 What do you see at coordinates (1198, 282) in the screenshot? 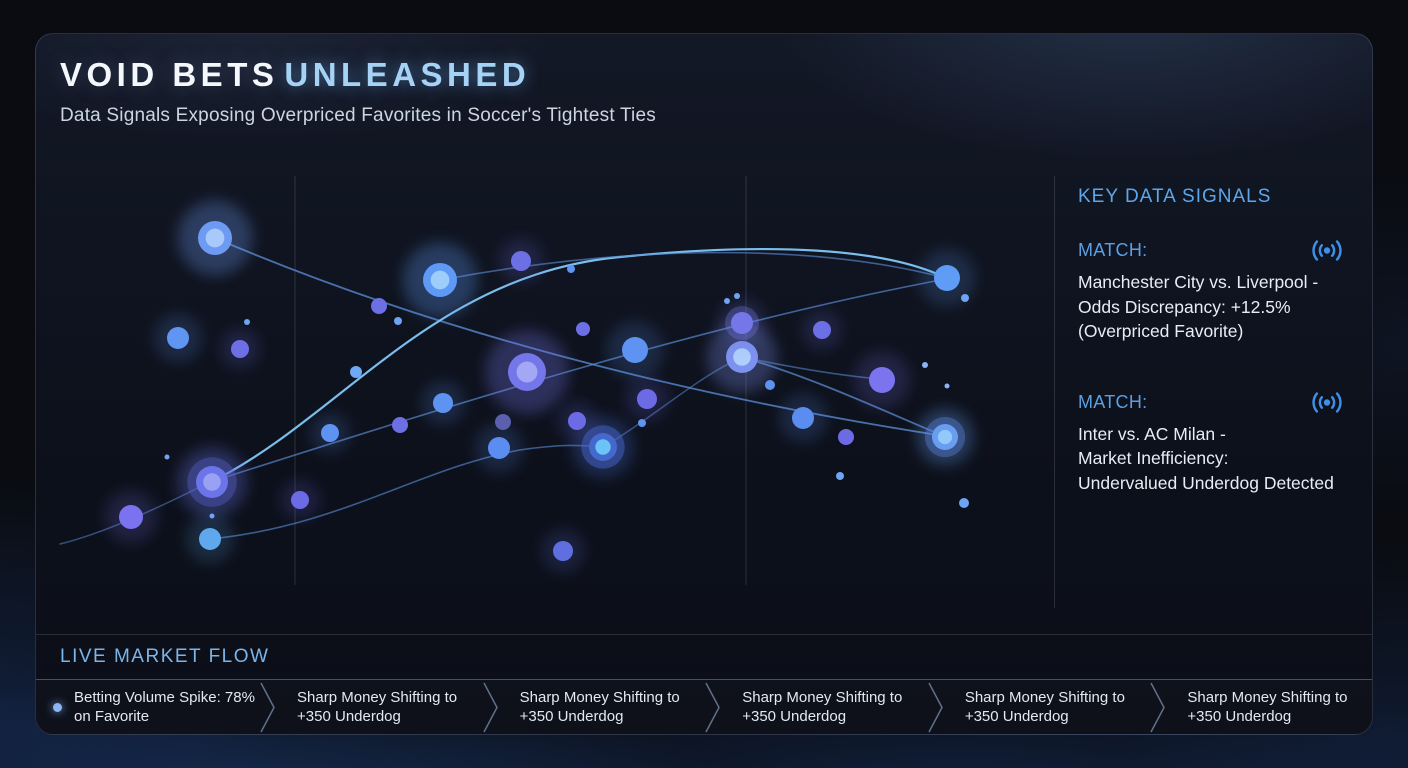
I see `signal-text-line: Manchester City vs. Liverpool -` at bounding box center [1198, 282].